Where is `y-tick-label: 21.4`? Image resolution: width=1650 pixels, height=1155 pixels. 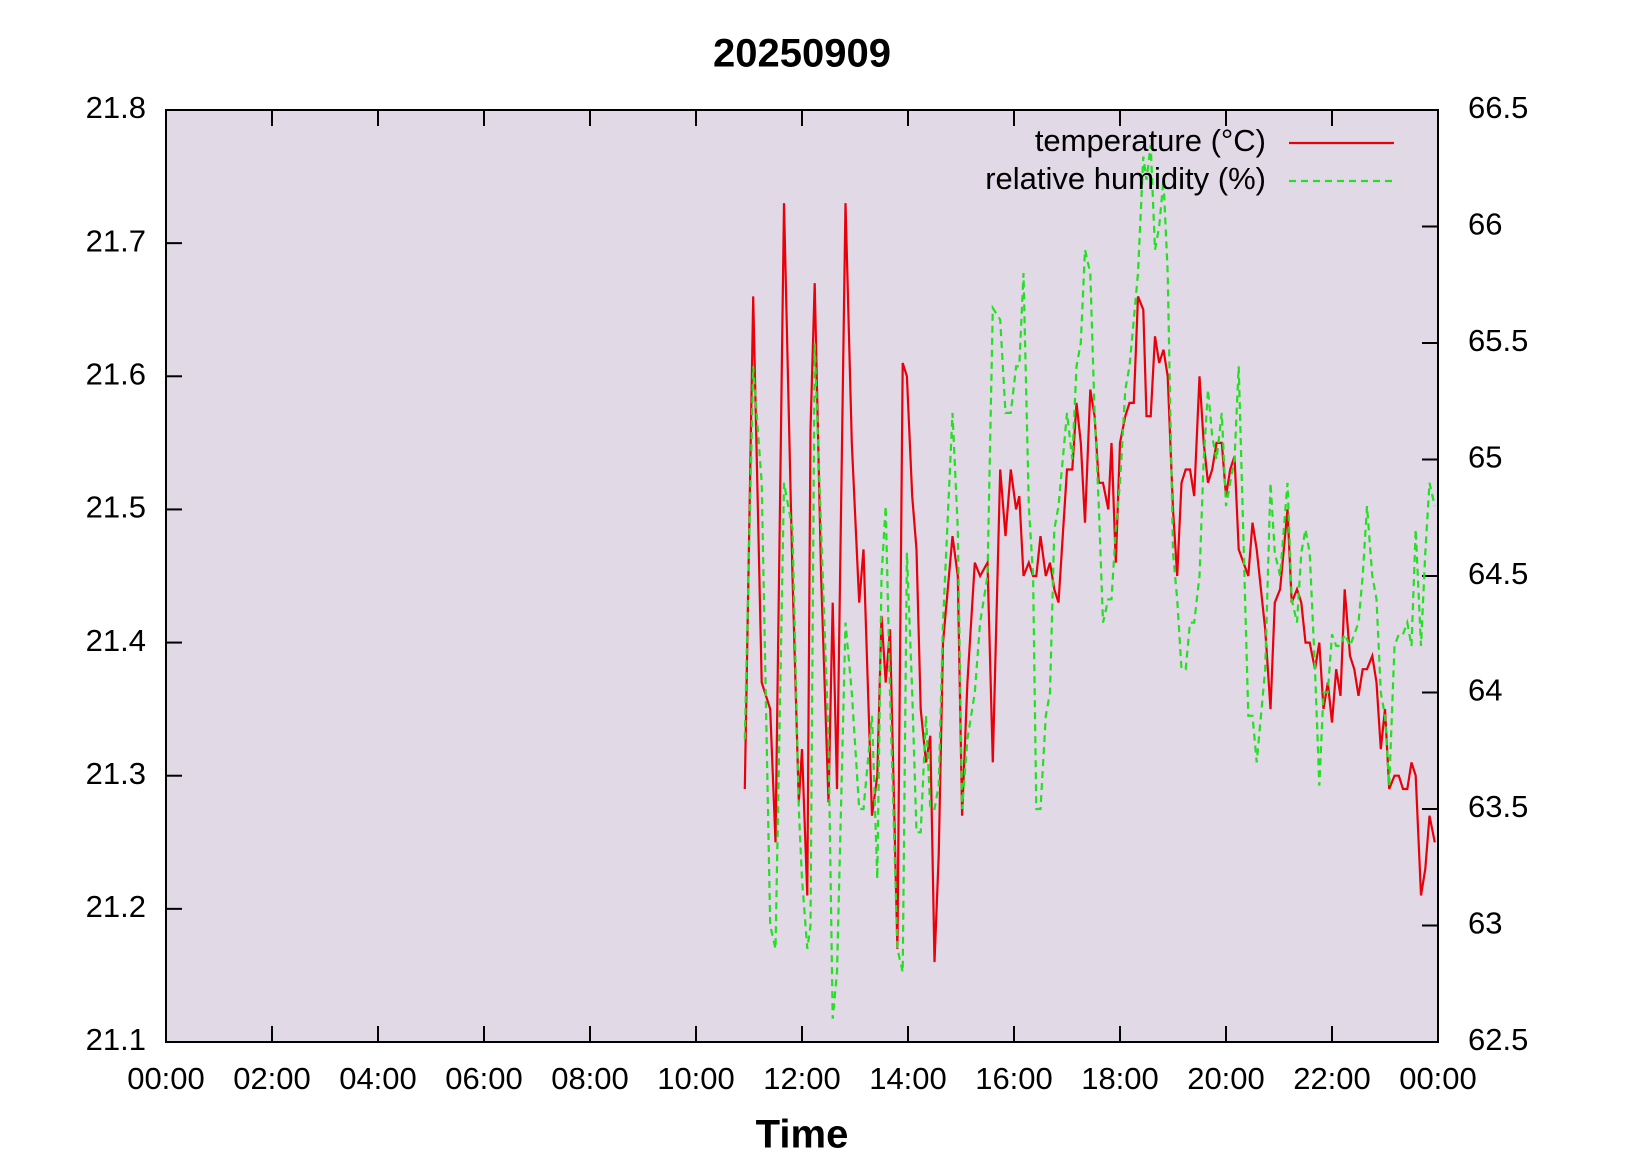 y-tick-label: 21.4 is located at coordinates (116, 640).